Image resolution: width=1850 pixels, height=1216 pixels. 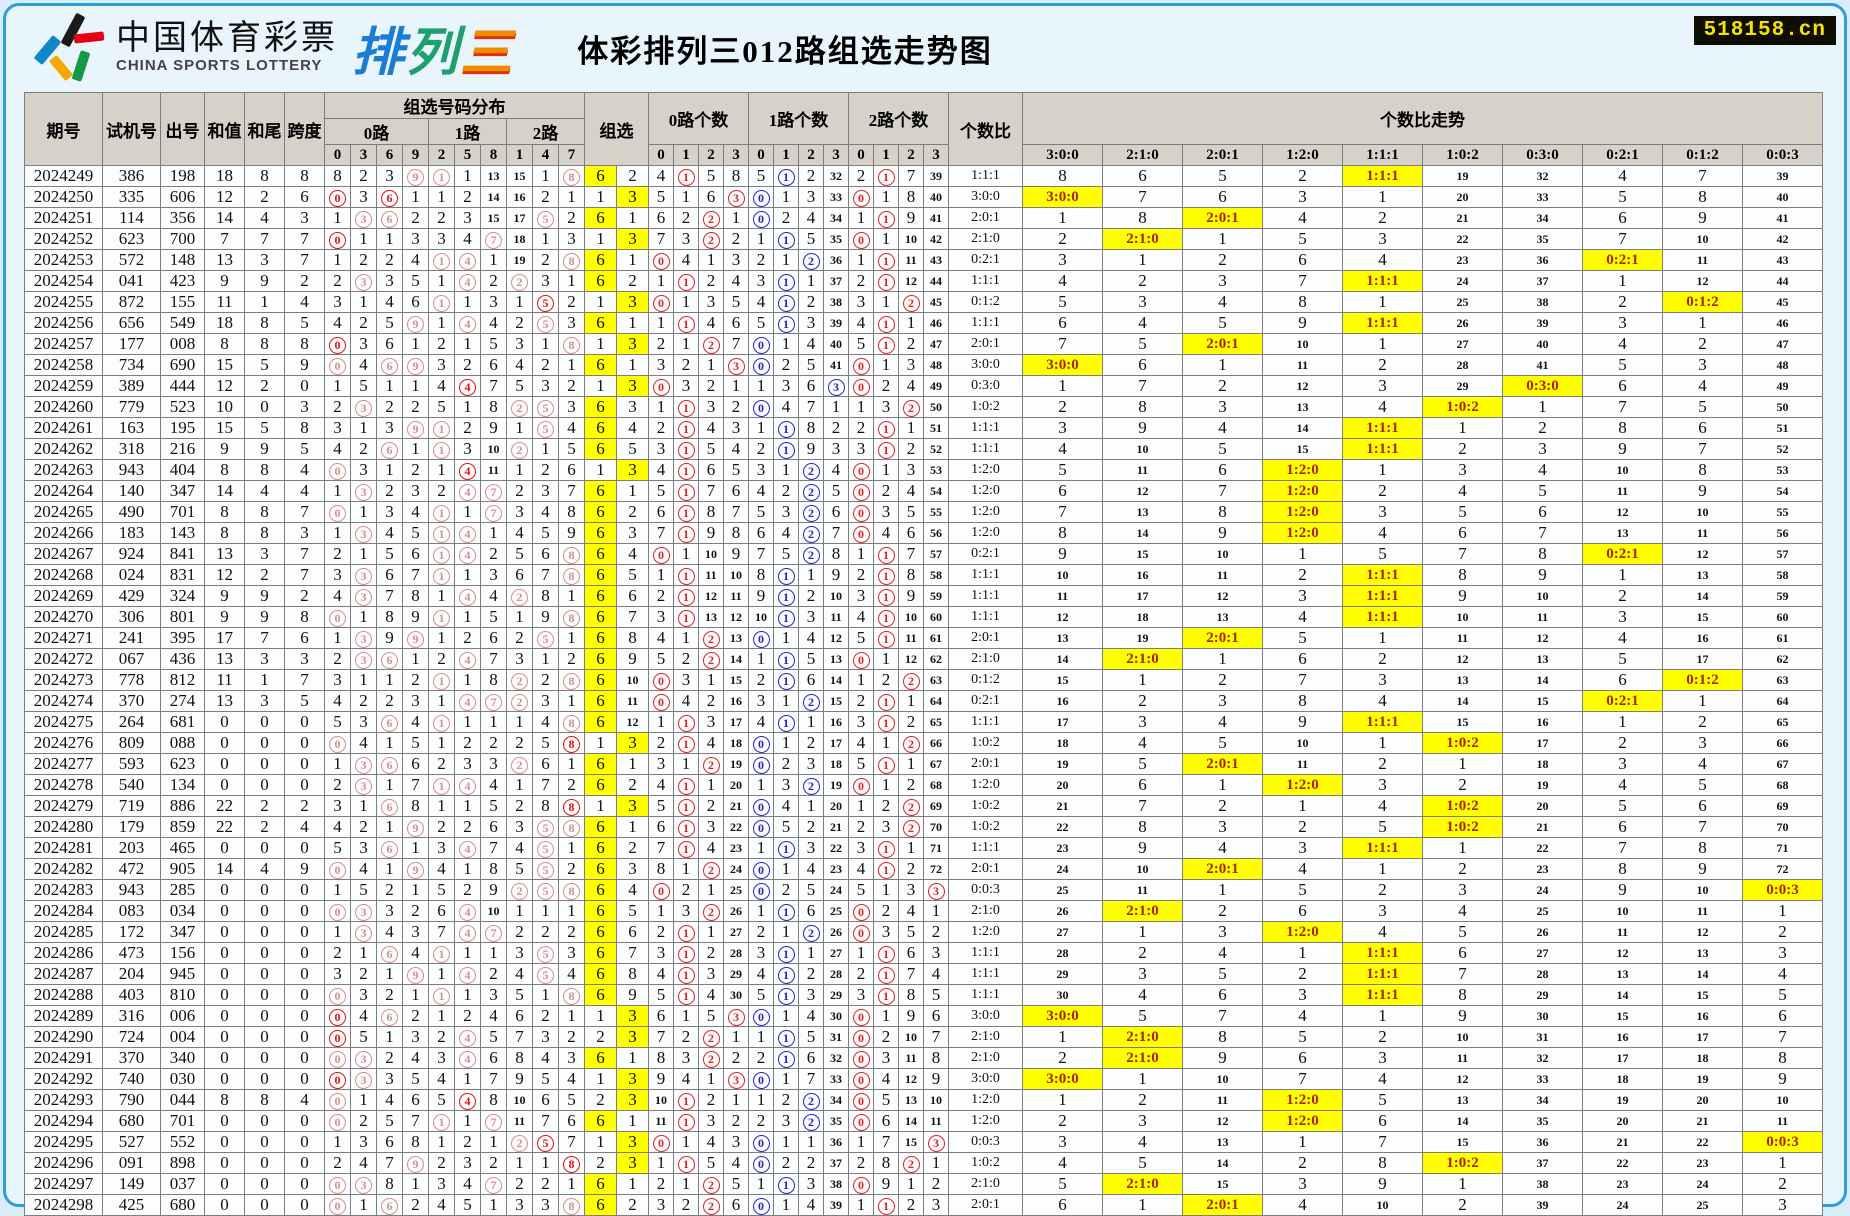 I want to click on drawn-digit-cell: 4, so click(x=467, y=596).